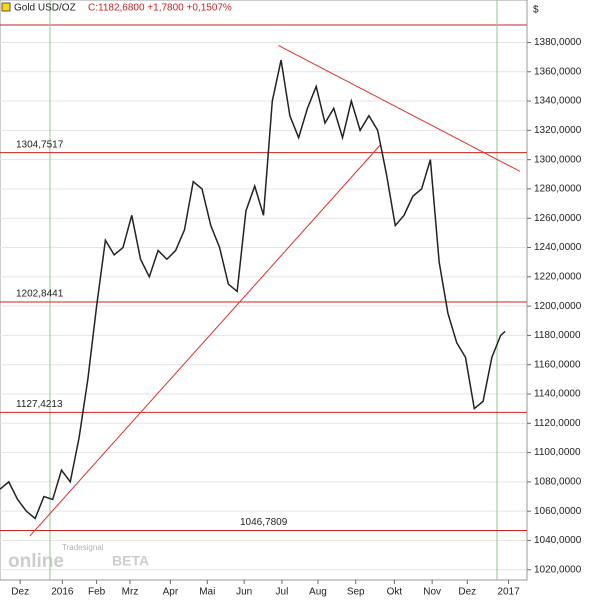  I want to click on x-tick-label: Mai, so click(207, 592).